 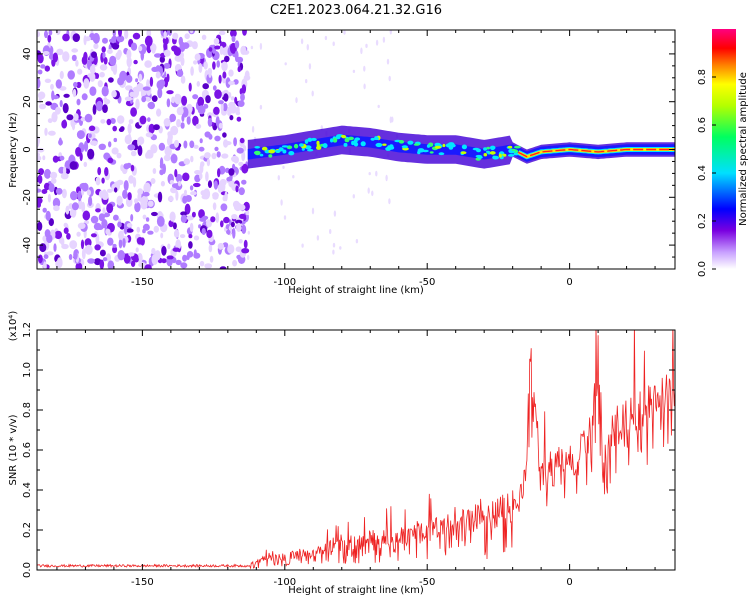 I want to click on y-tick-label: 1.2, so click(x=27, y=330).